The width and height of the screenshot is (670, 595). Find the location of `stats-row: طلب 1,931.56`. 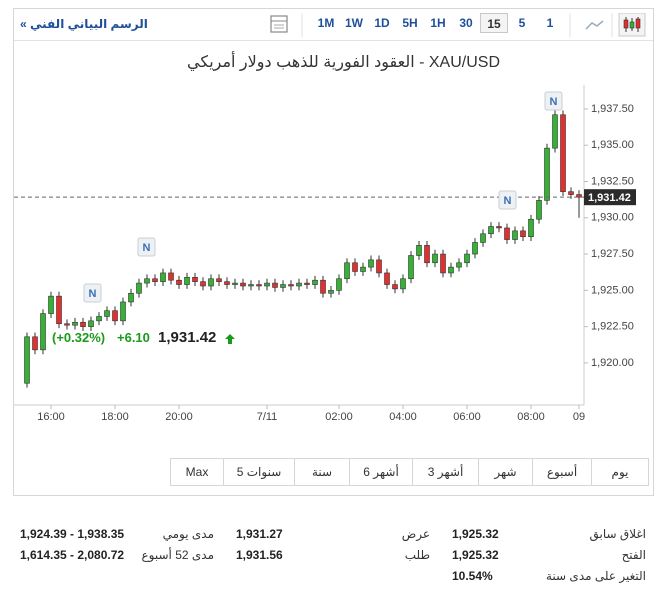

stats-row: طلب 1,931.56 is located at coordinates (333, 555).